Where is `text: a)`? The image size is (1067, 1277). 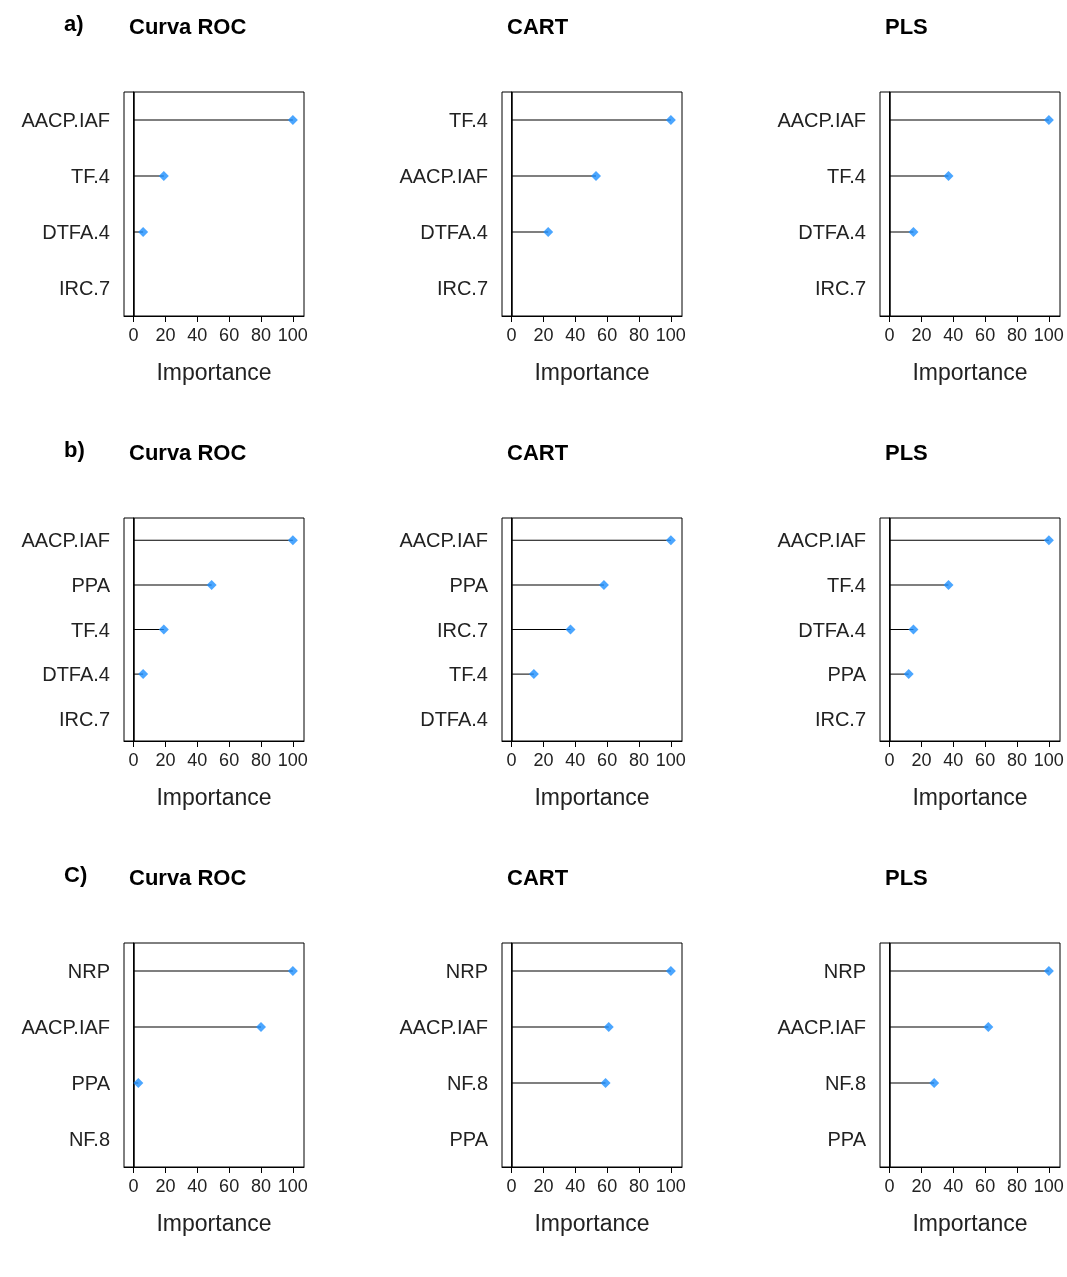 text: a) is located at coordinates (74, 23).